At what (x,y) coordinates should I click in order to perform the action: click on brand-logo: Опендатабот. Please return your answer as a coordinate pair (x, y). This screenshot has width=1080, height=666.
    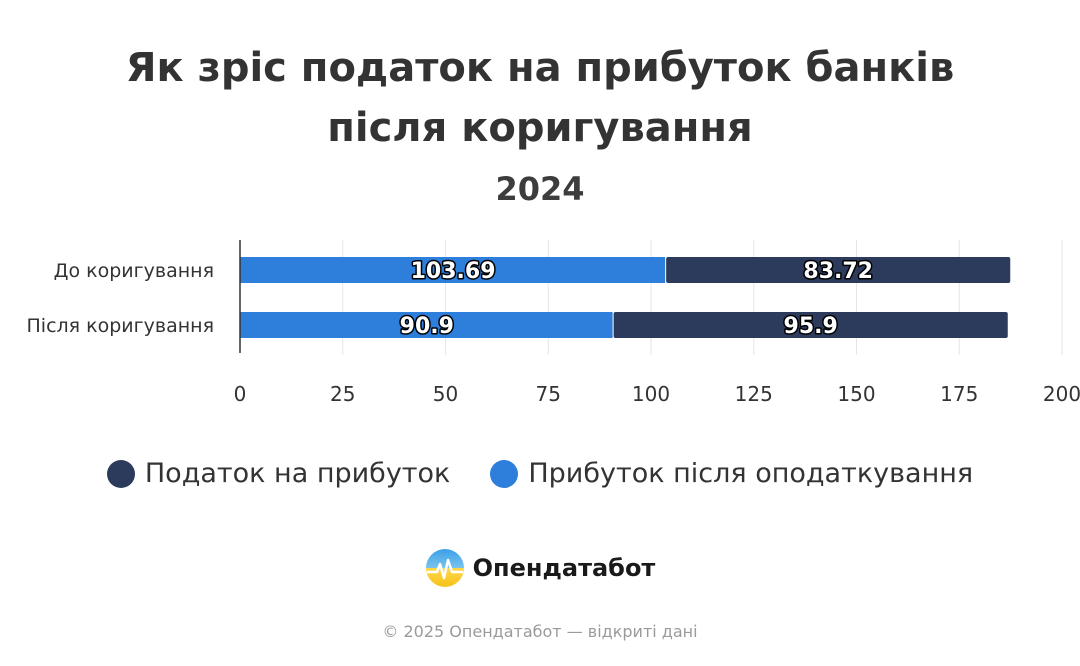
    Looking at the image, I should click on (540, 568).